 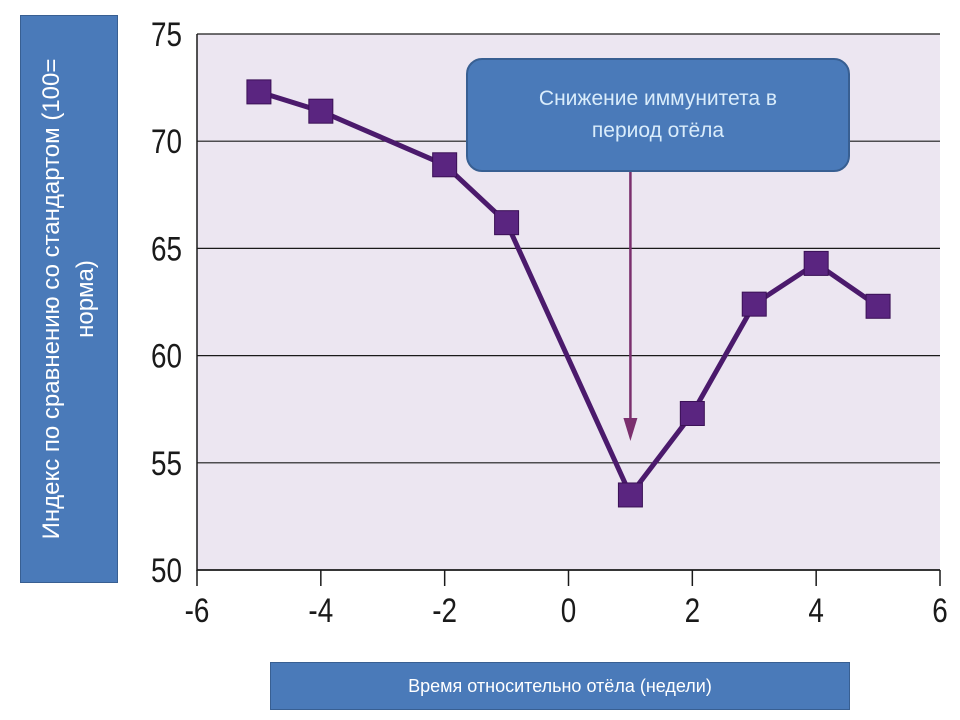 I want to click on x-tick-label: 0, so click(x=569, y=610).